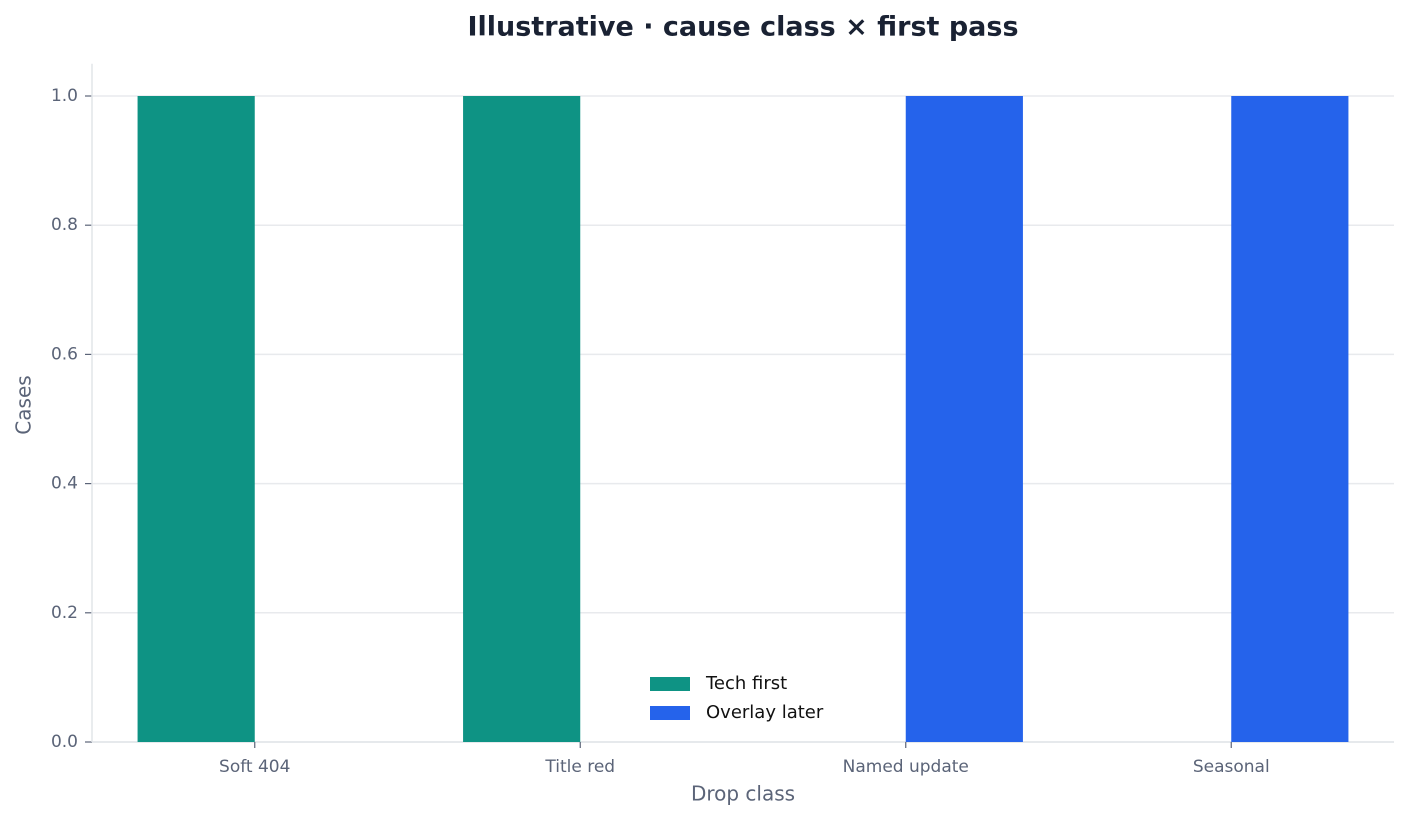 This screenshot has width=1410, height=821. Describe the element at coordinates (906, 767) in the screenshot. I see `x-tick-label: Named update` at that location.